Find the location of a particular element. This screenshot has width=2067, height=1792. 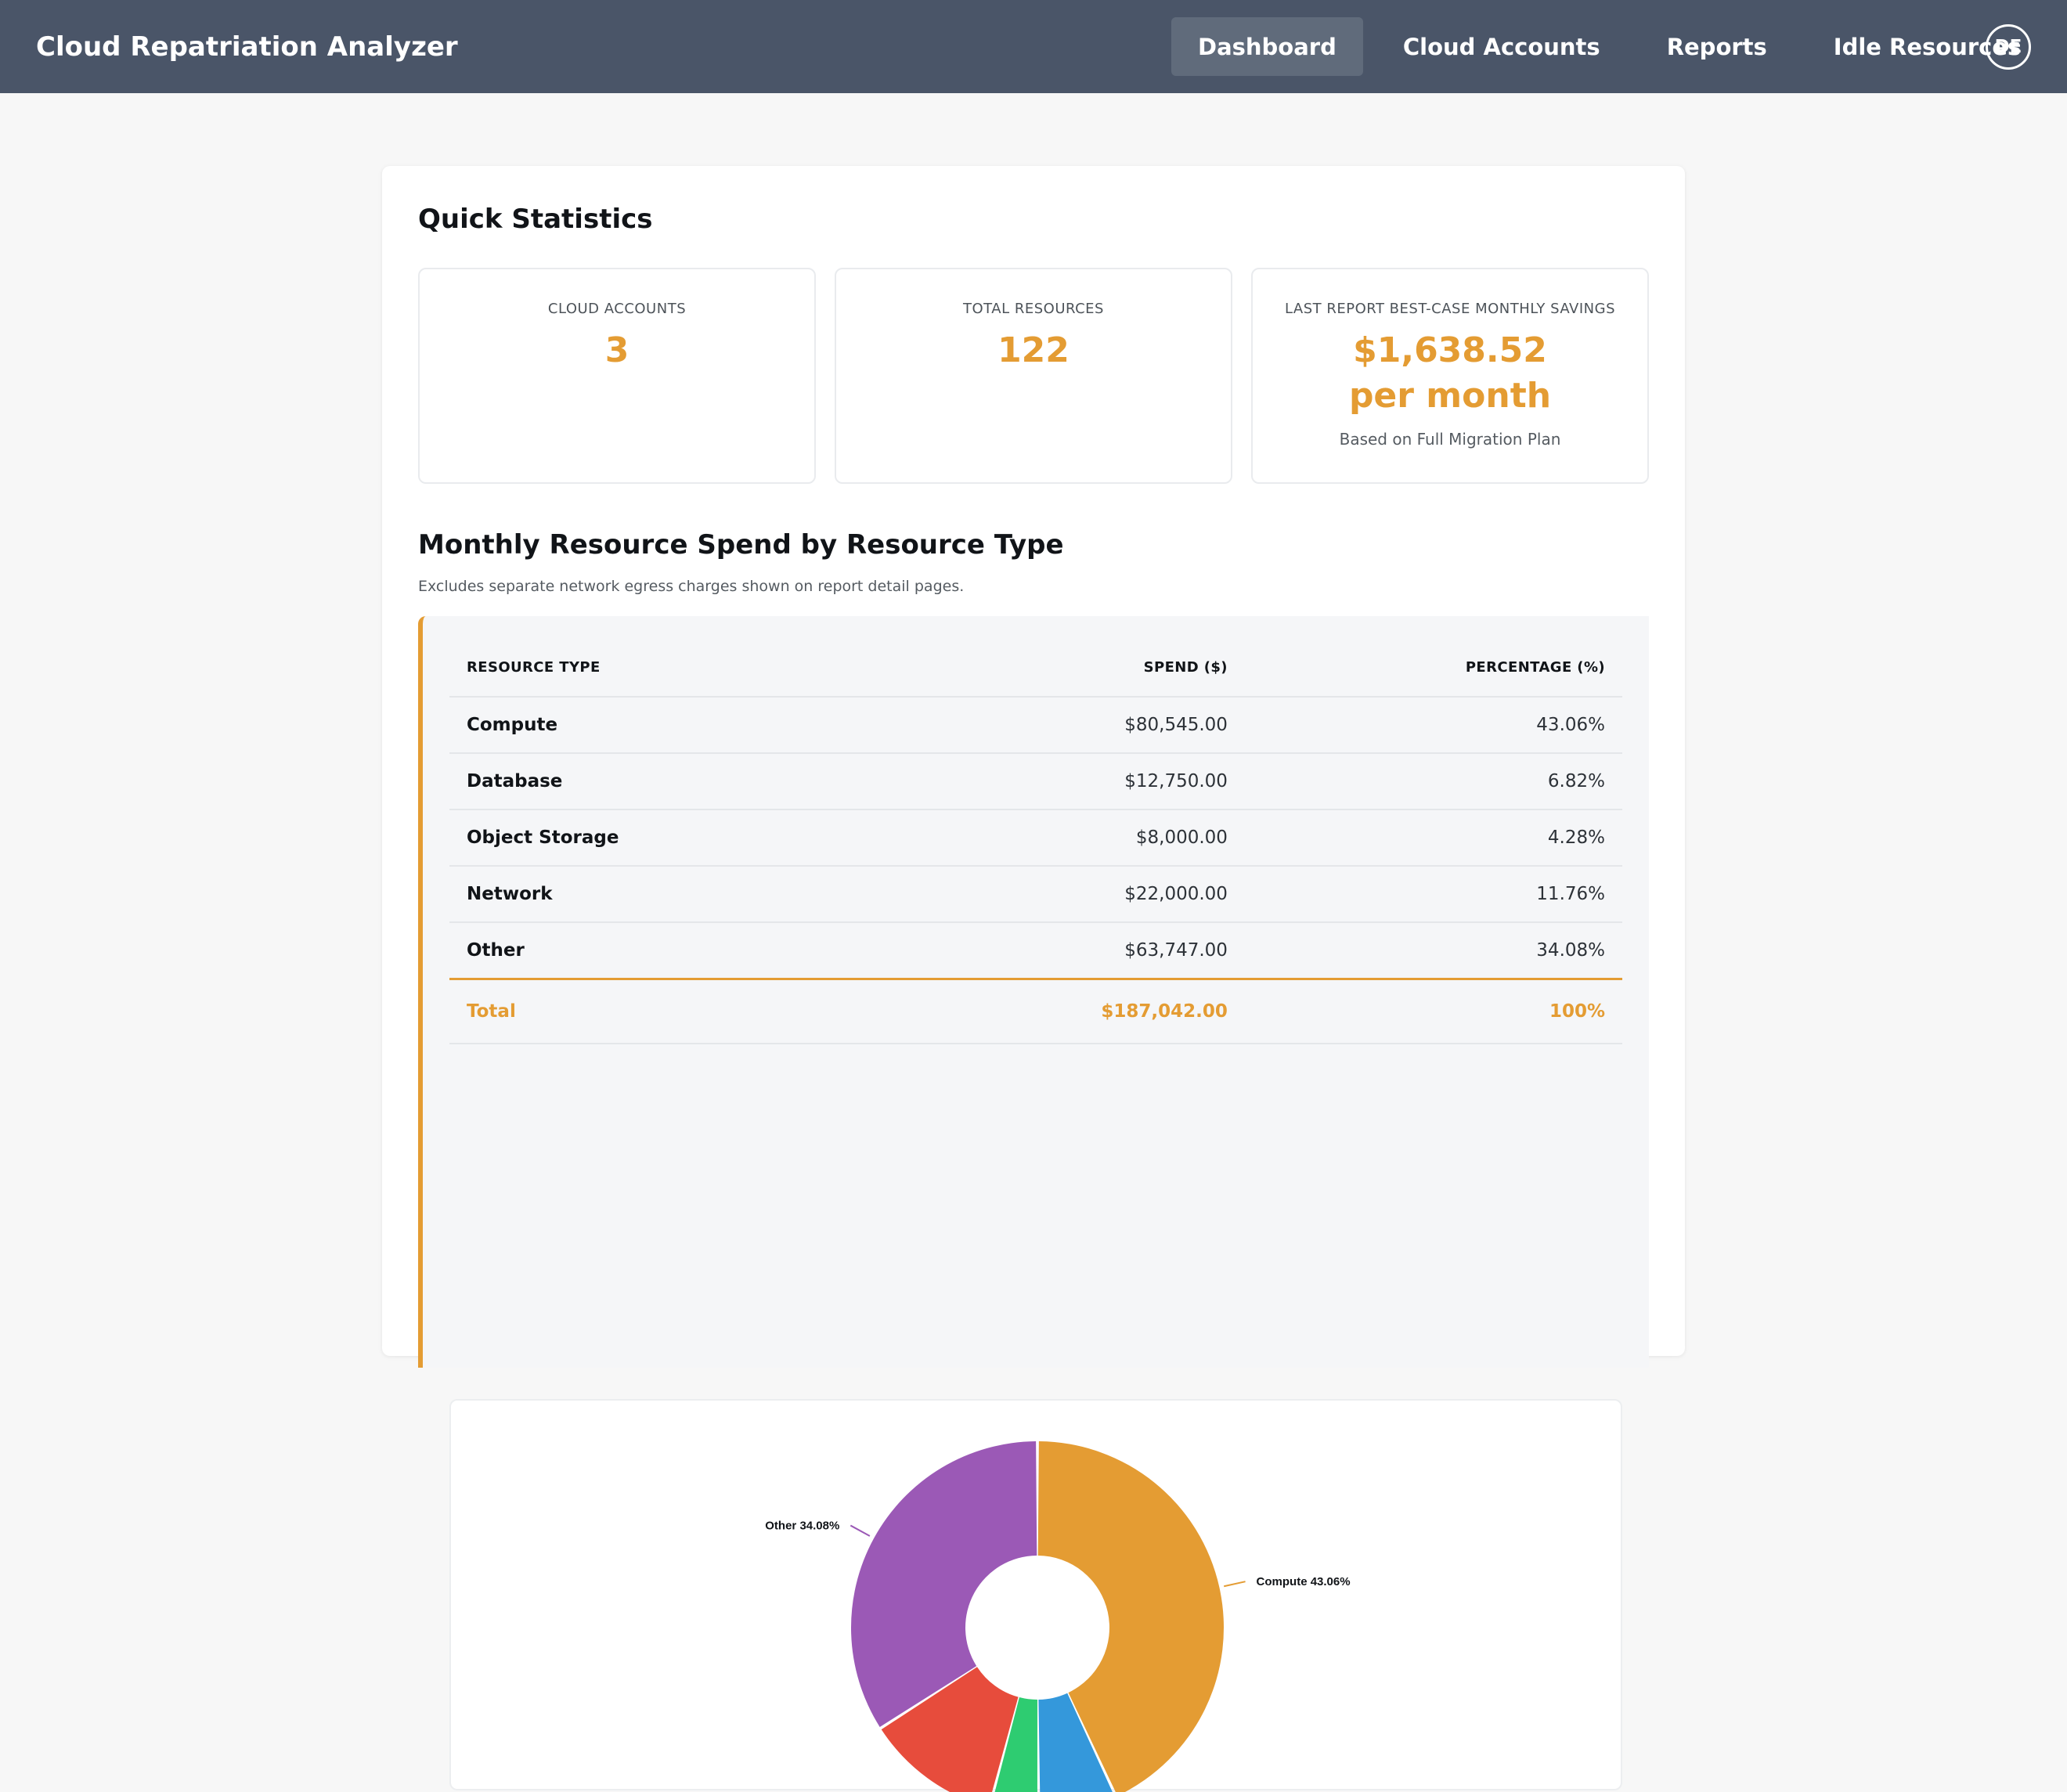

spend-chart-container: Compute 43.06% Other 34.08% is located at coordinates (1035, 1595).